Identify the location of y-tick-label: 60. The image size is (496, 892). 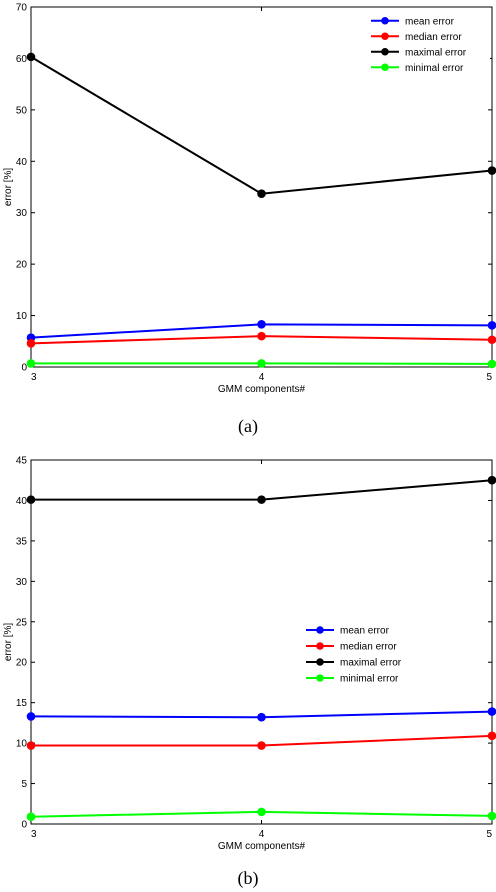
(22, 59).